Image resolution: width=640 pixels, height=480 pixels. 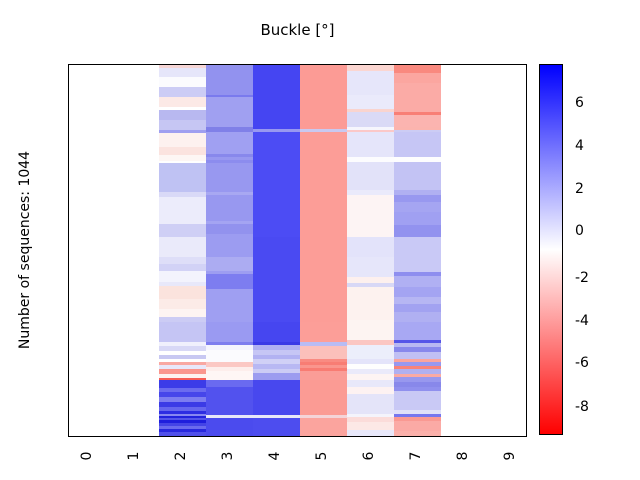 What do you see at coordinates (181, 456) in the screenshot?
I see `x-tick-label-2: 2` at bounding box center [181, 456].